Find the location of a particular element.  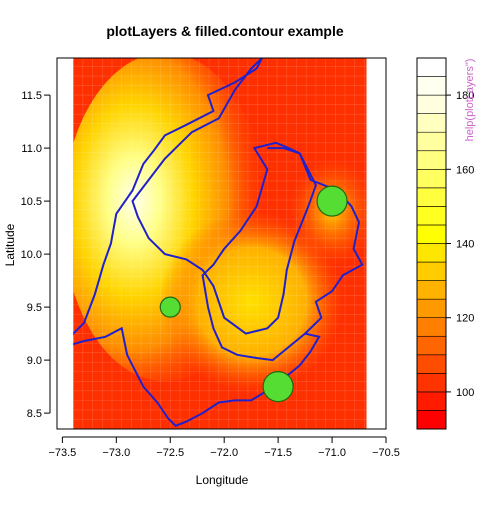

y-axis: 8.5 9.0 9.5 10.0 10.5 11.0 11.5 is located at coordinates (36, 255).